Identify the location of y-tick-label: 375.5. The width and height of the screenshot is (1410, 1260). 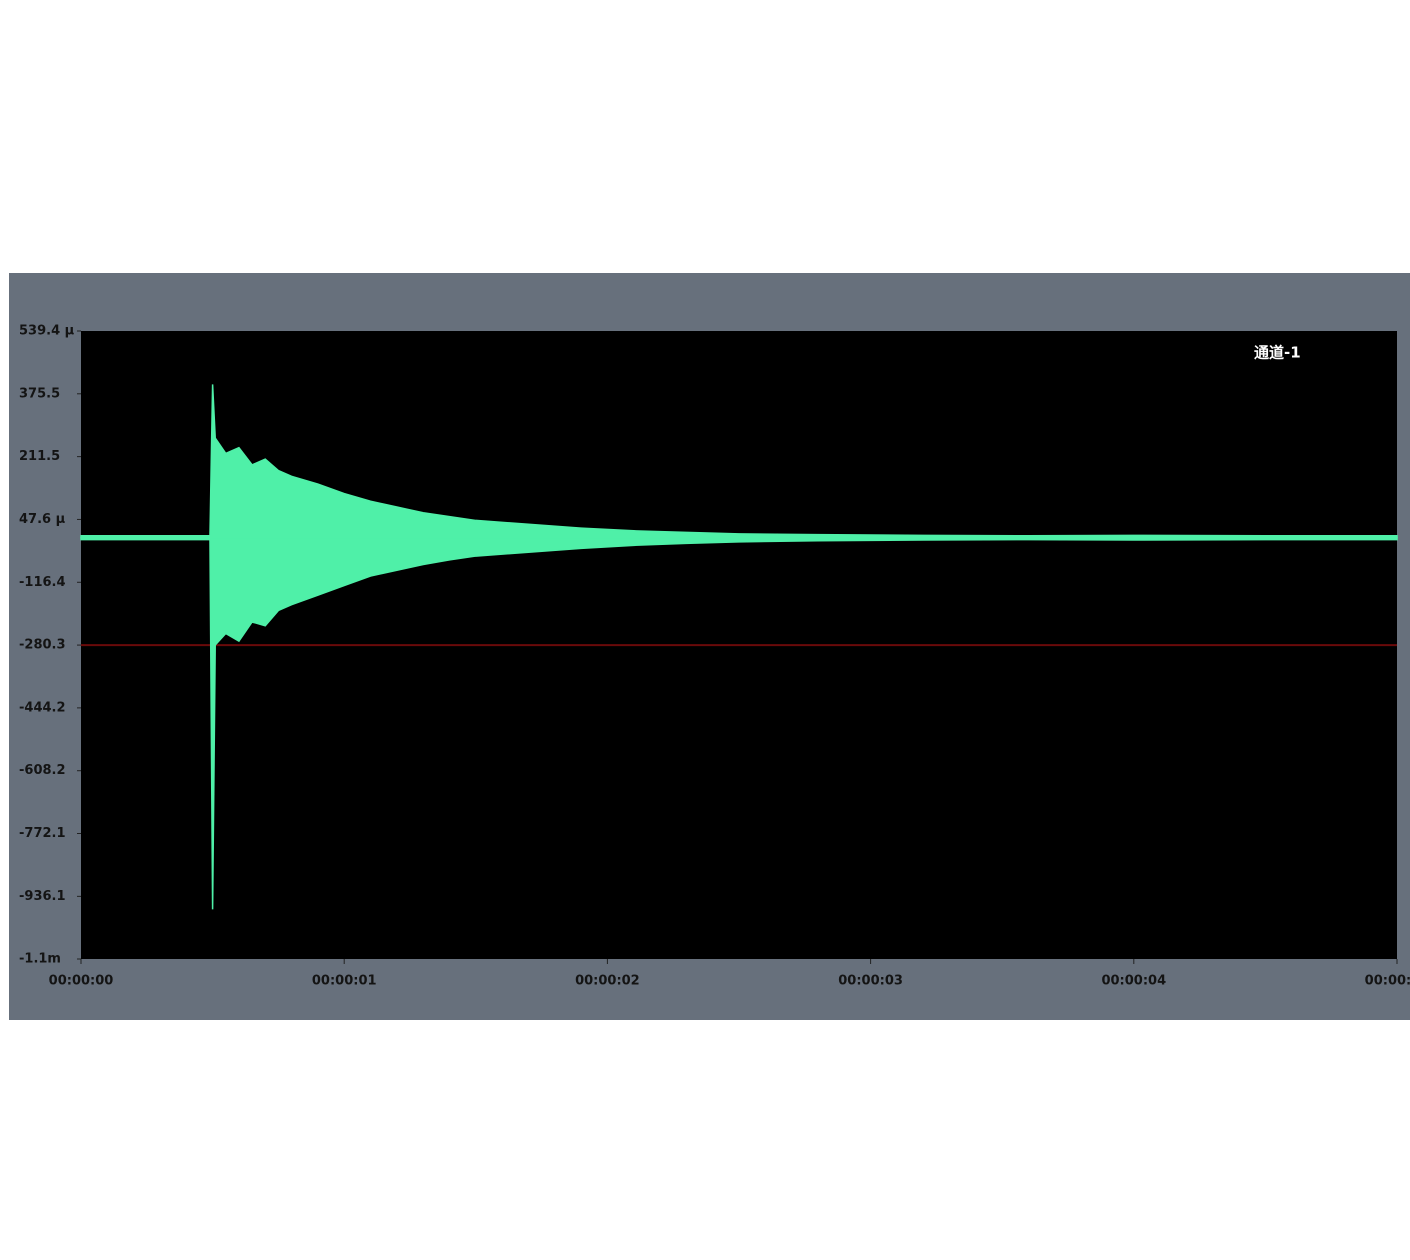
(39, 393).